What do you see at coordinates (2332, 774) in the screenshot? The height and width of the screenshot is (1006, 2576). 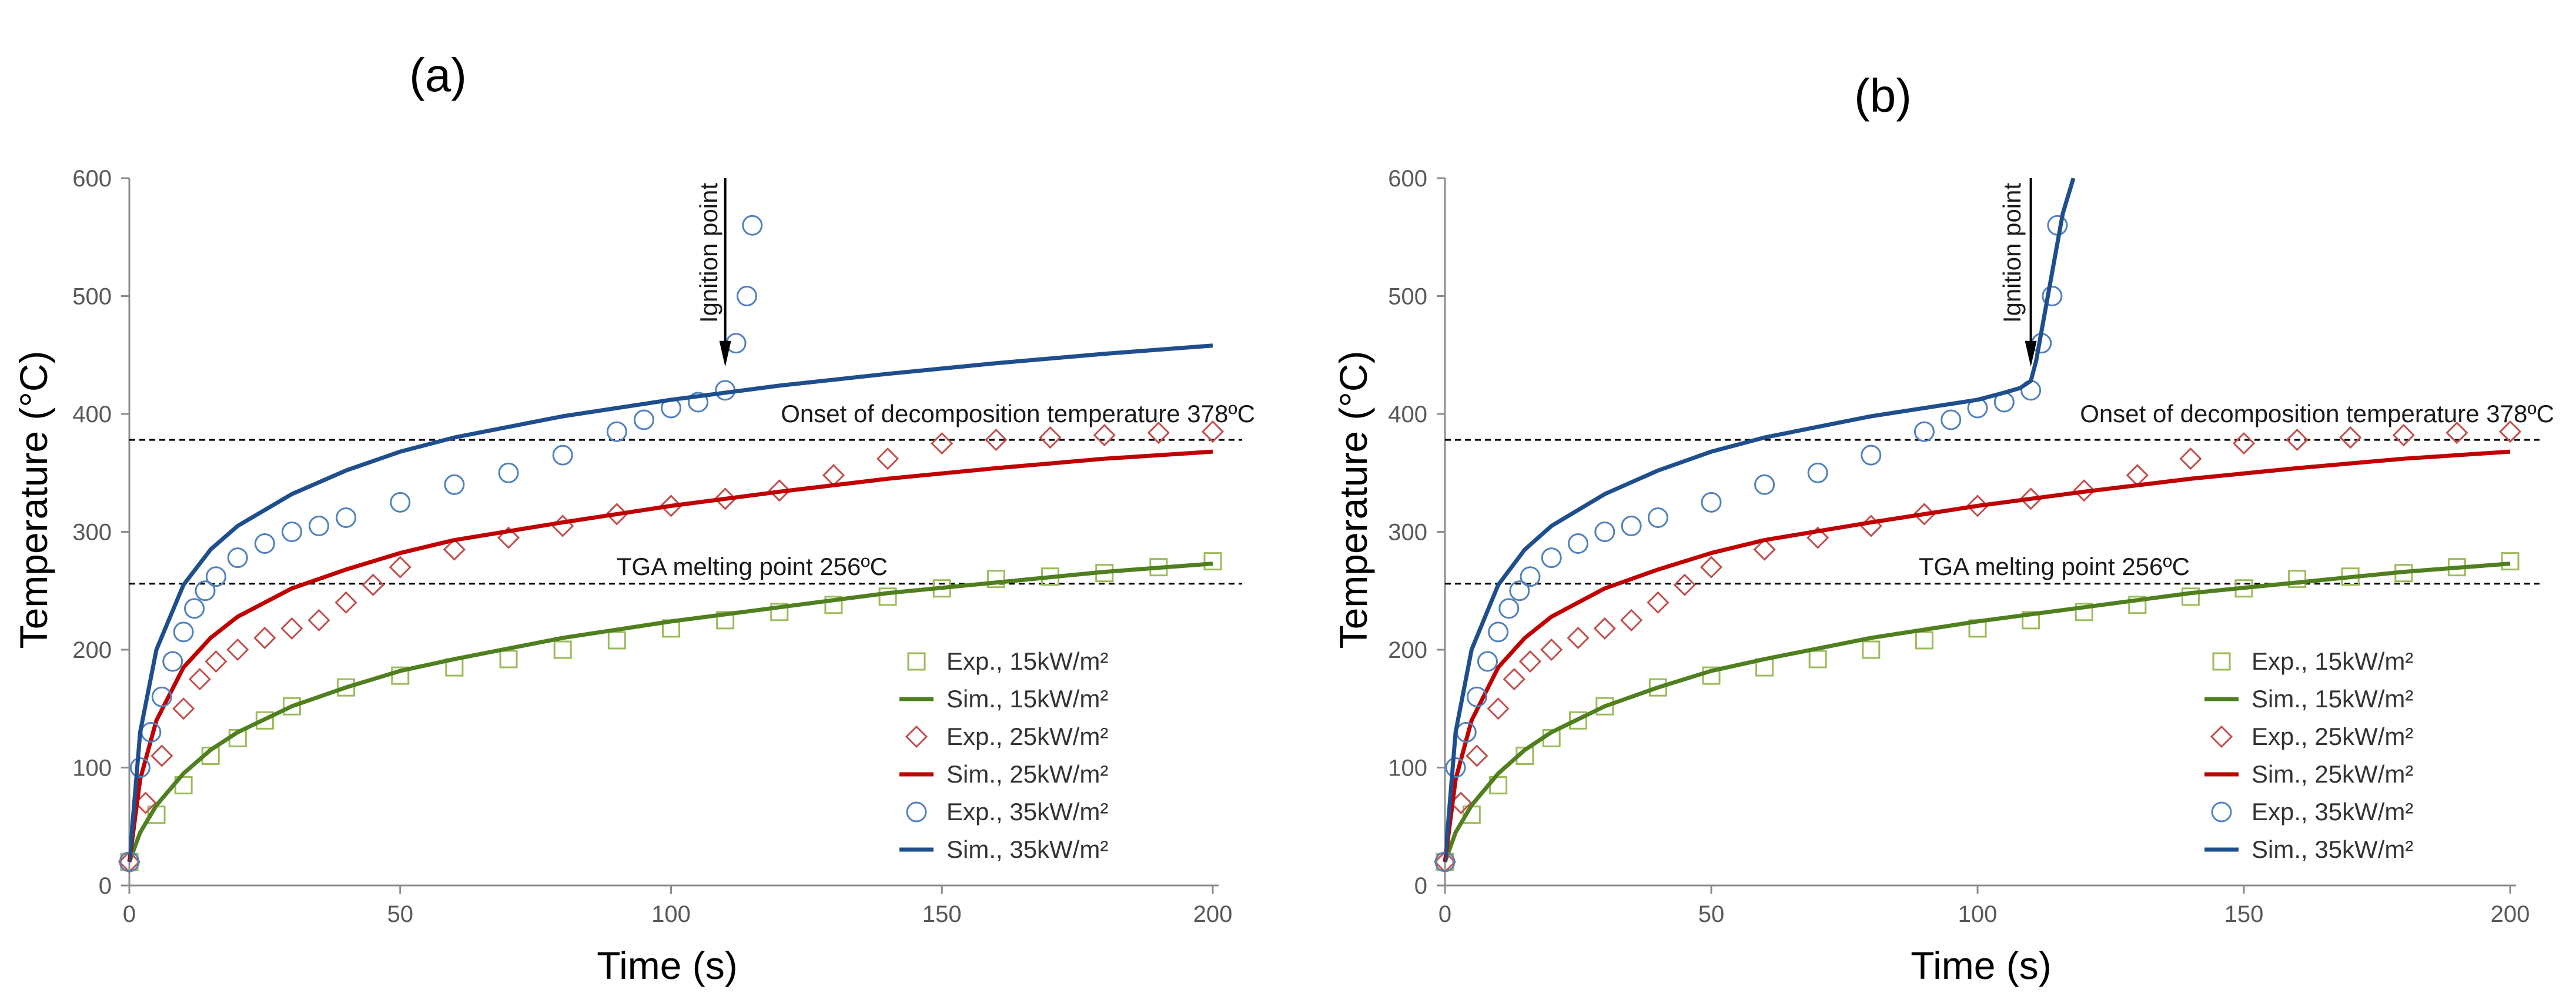 I see `legend-label-b-3: Sim., 25kW/m²` at bounding box center [2332, 774].